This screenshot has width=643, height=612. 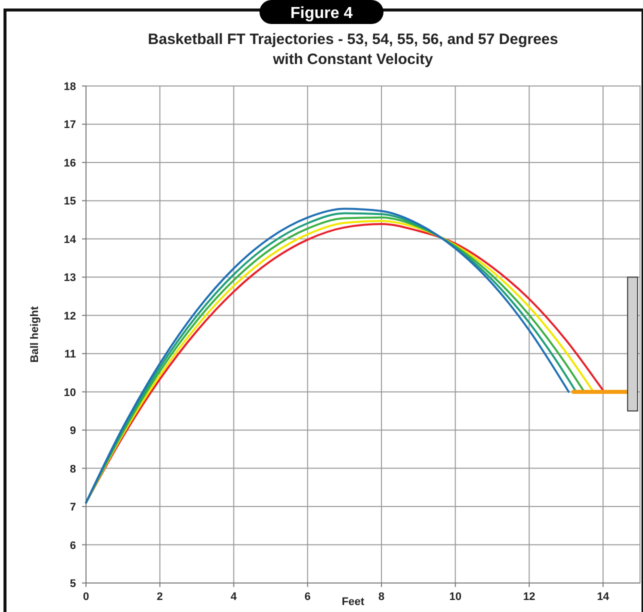 What do you see at coordinates (603, 597) in the screenshot?
I see `x-tick-label: 14` at bounding box center [603, 597].